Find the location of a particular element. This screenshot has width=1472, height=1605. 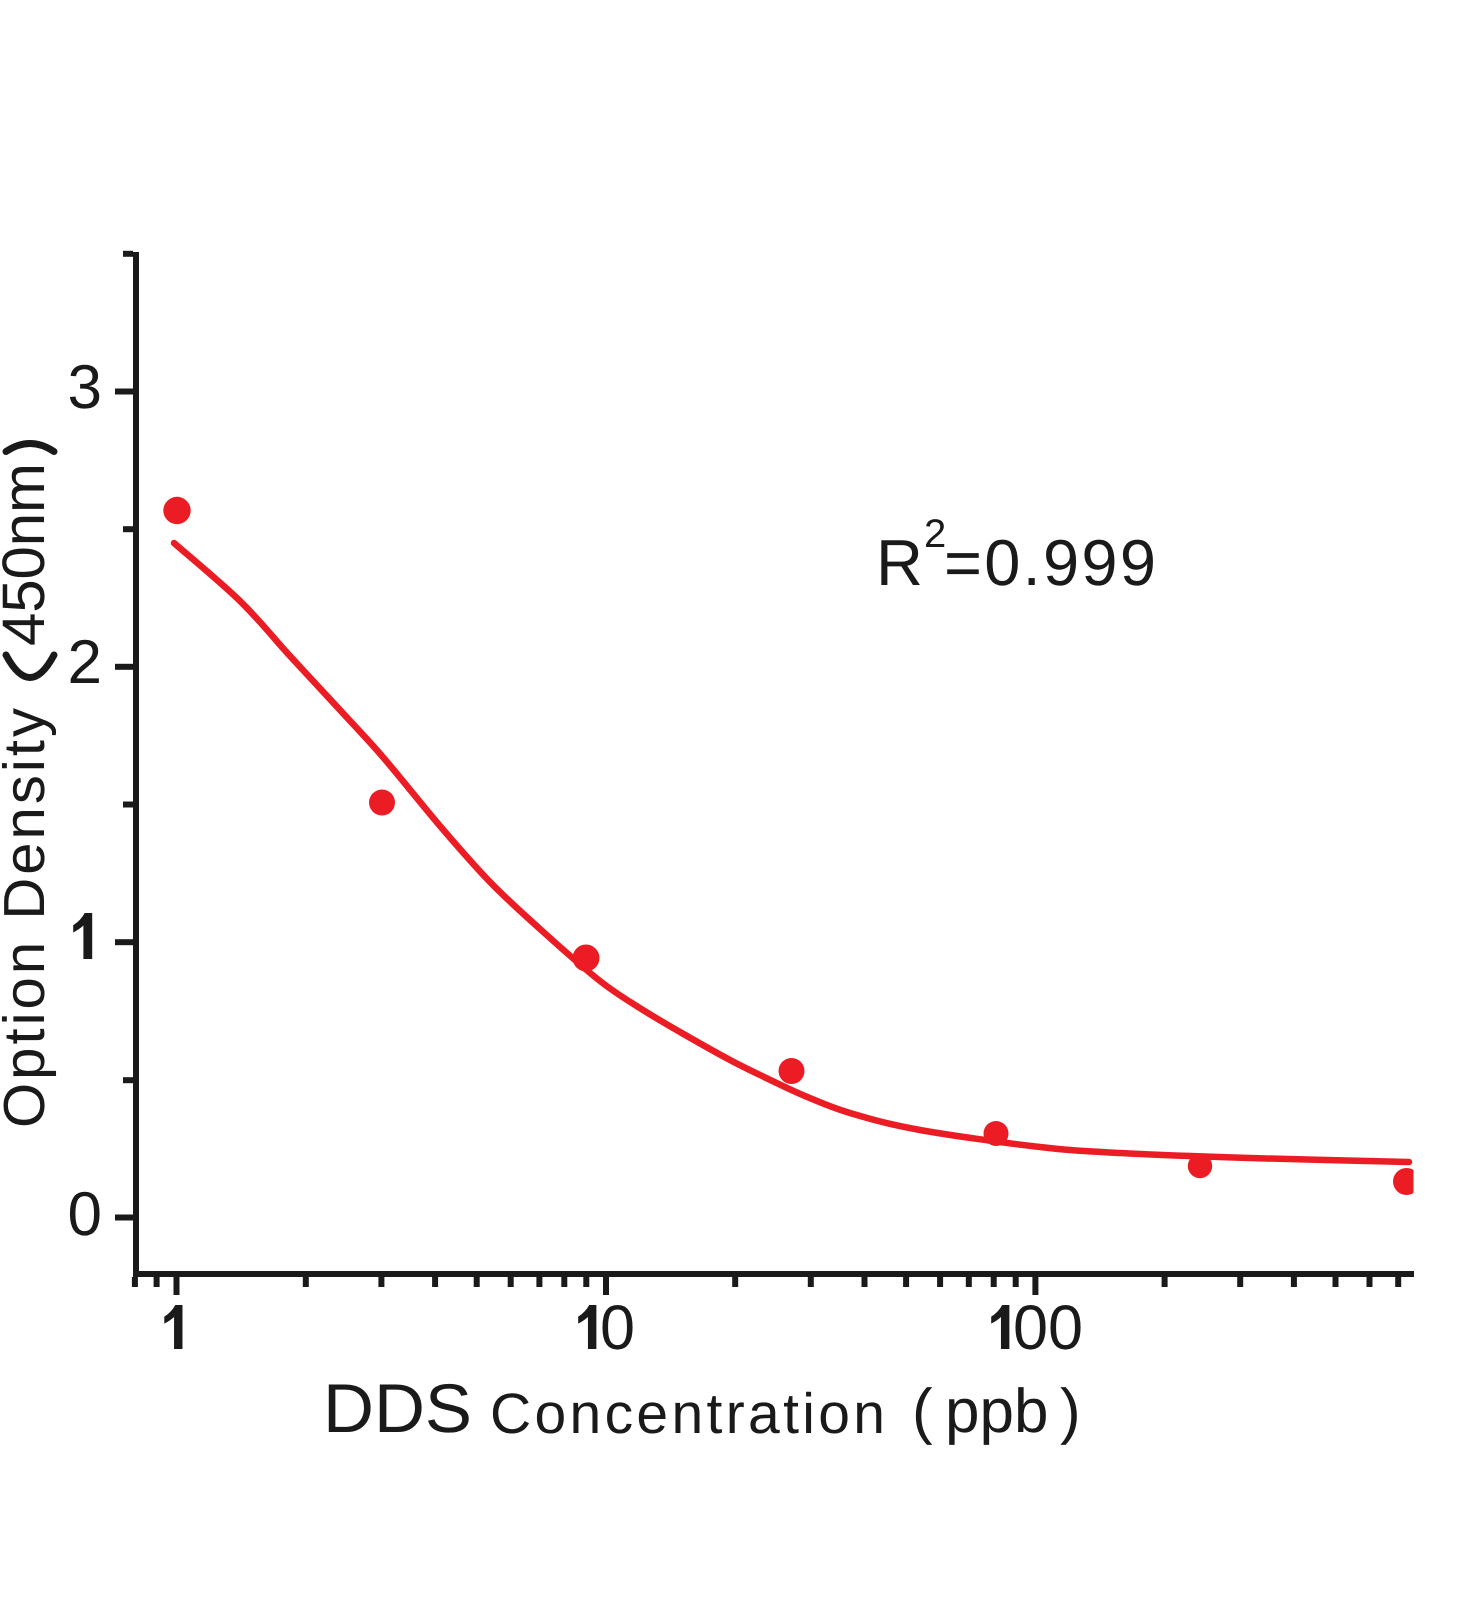

svg-text: DDS is located at coordinates (397, 1408).